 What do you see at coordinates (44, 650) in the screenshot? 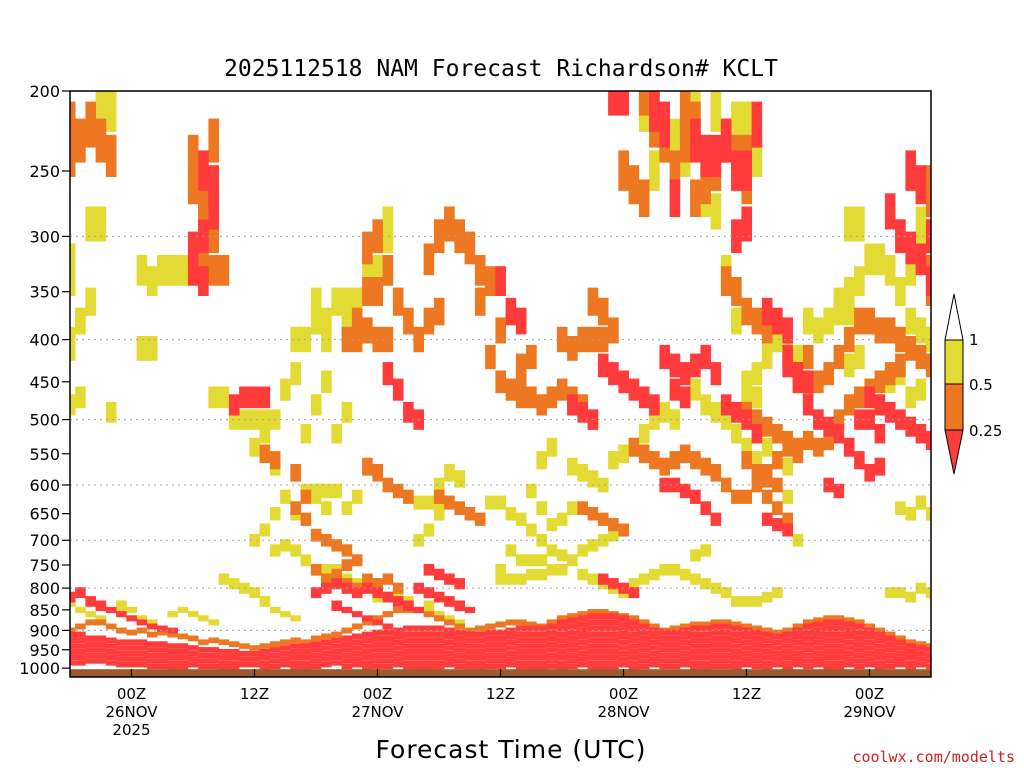
I see `y-tick-label-950: 950` at bounding box center [44, 650].